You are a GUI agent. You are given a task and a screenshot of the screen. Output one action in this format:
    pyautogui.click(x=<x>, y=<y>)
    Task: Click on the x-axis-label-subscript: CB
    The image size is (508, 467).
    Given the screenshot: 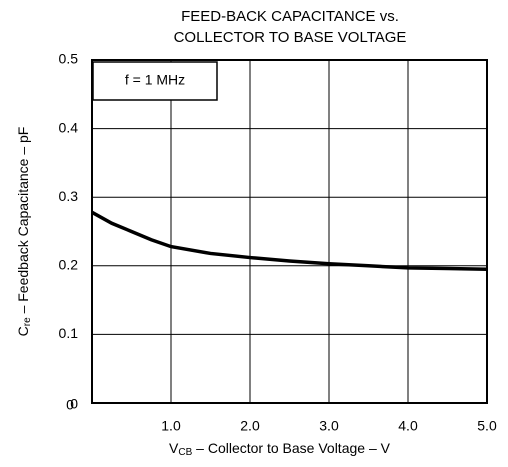 What is the action you would take?
    pyautogui.click(x=185, y=452)
    